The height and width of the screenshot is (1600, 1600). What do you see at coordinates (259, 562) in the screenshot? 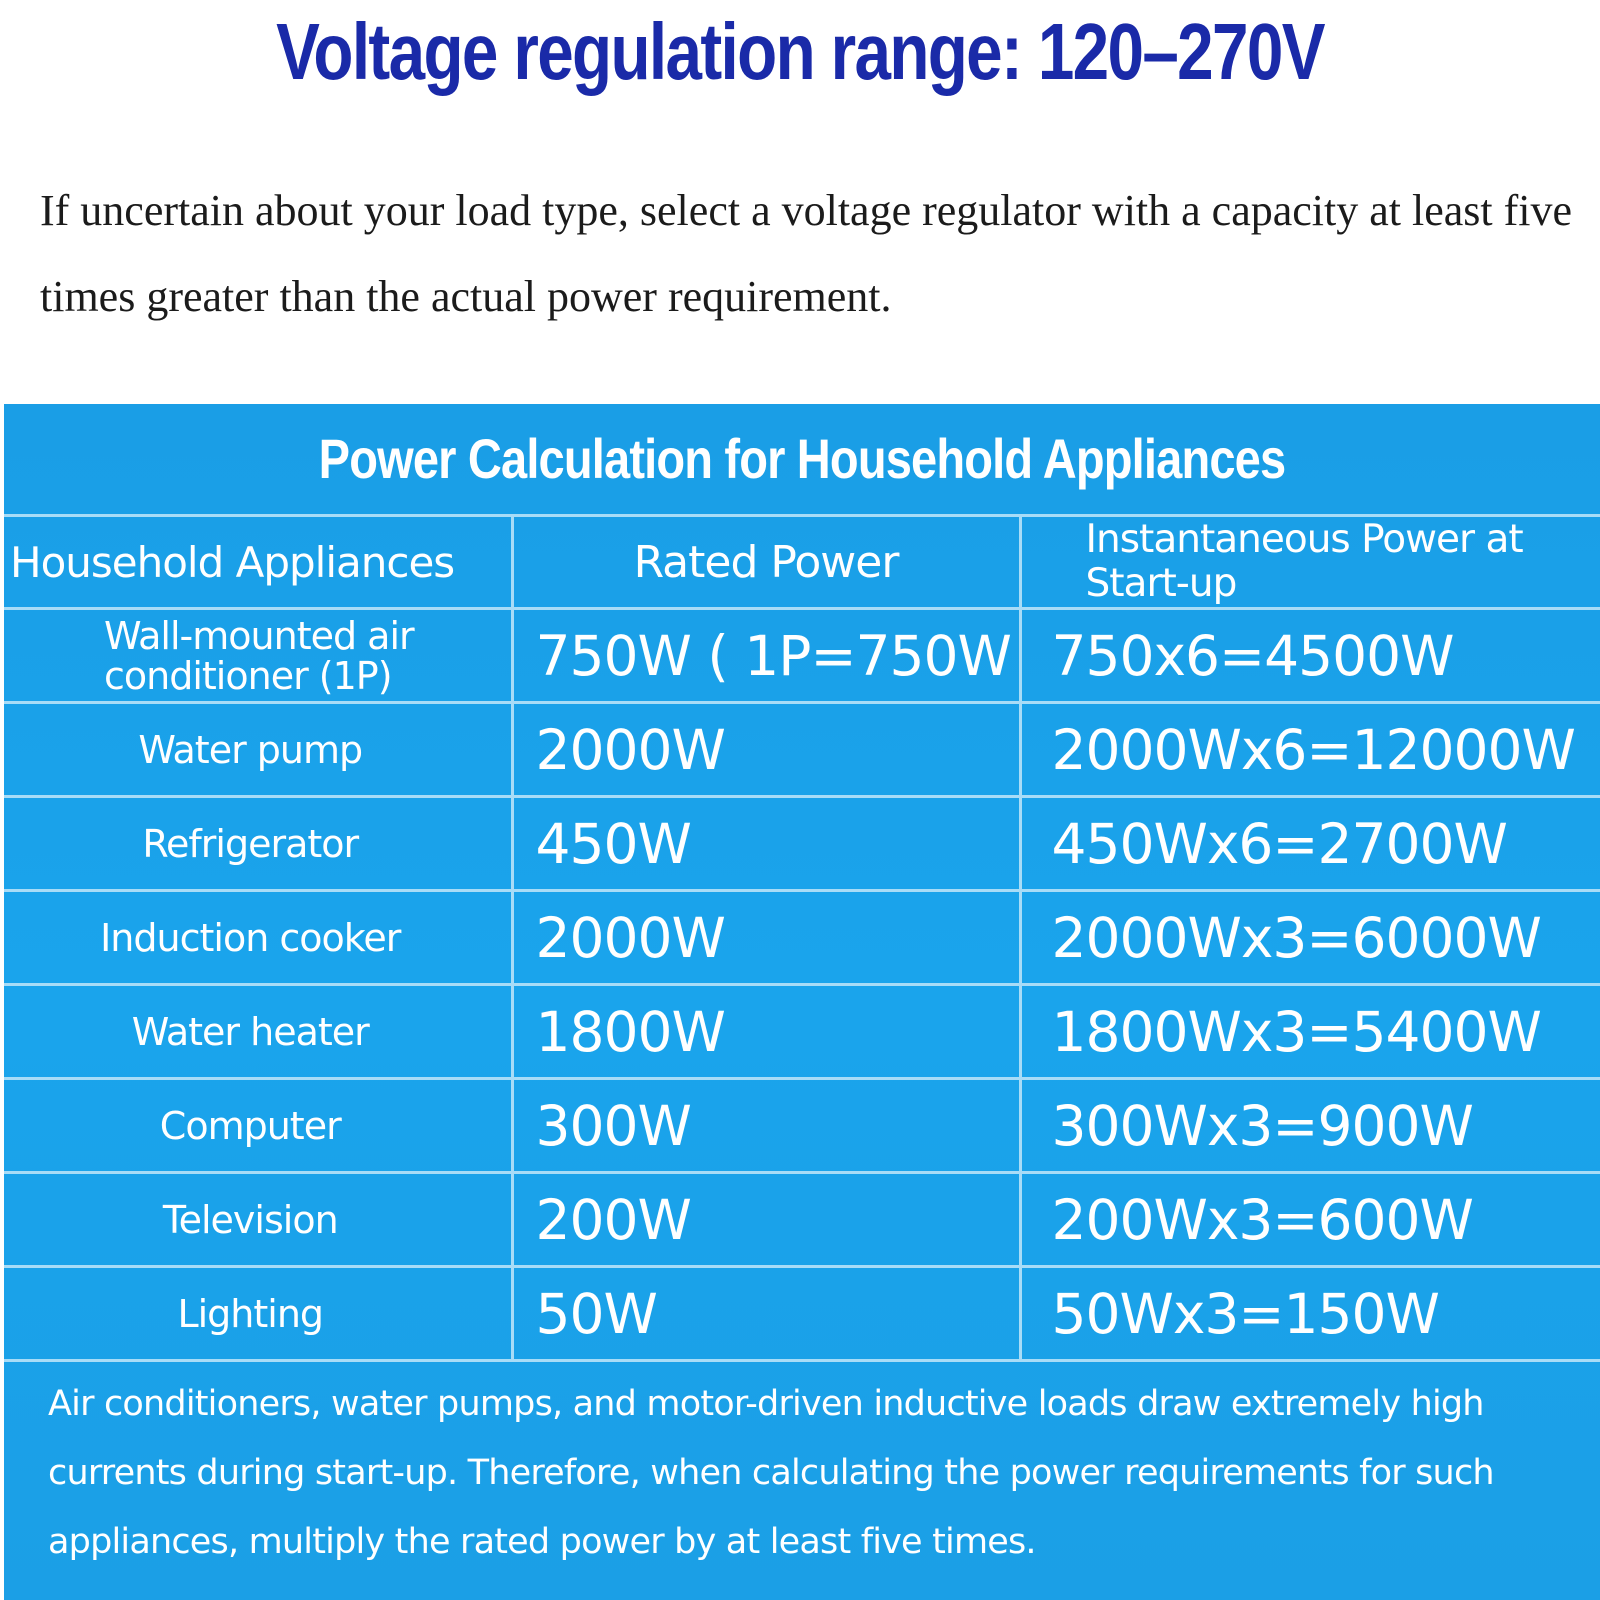
I see `column-header-appliance: Household Appliances` at bounding box center [259, 562].